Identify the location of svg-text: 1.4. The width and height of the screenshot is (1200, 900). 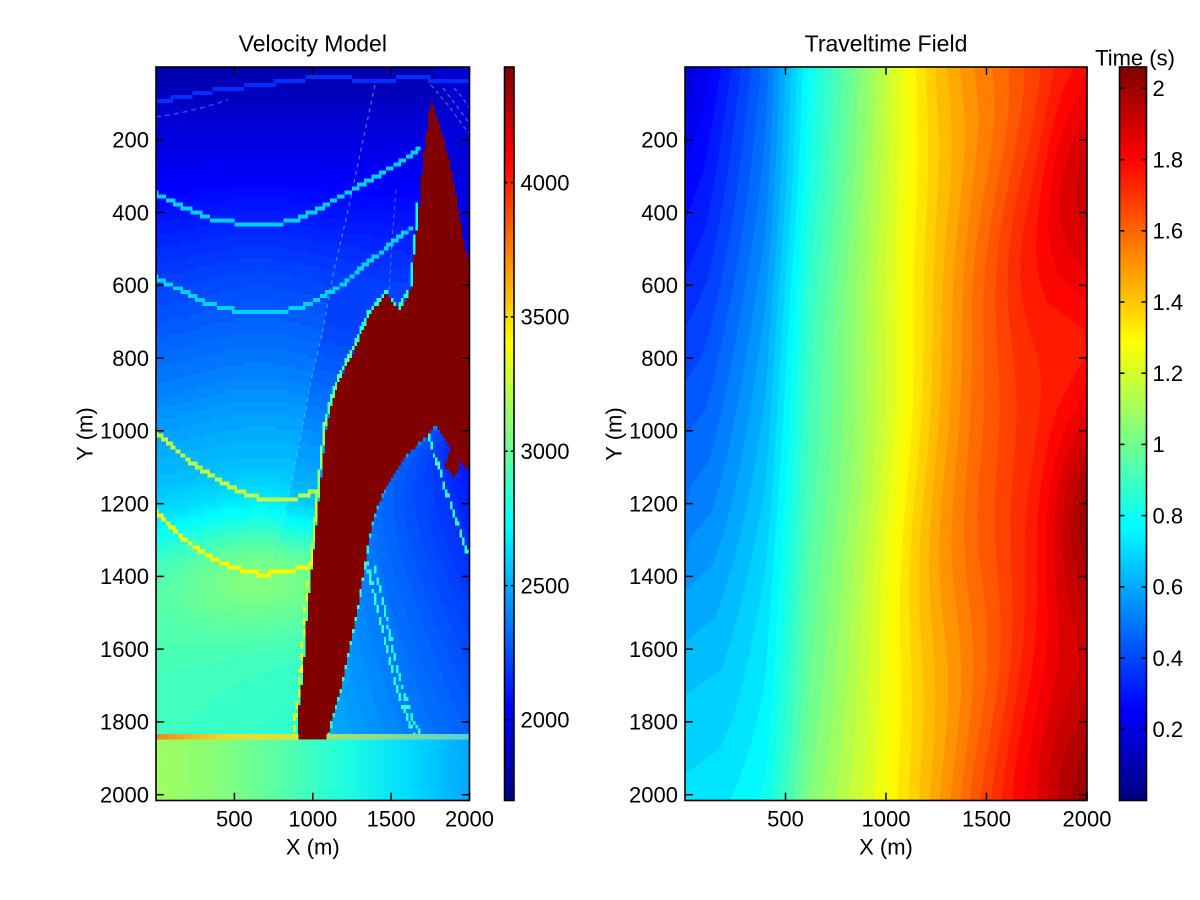
(1168, 302).